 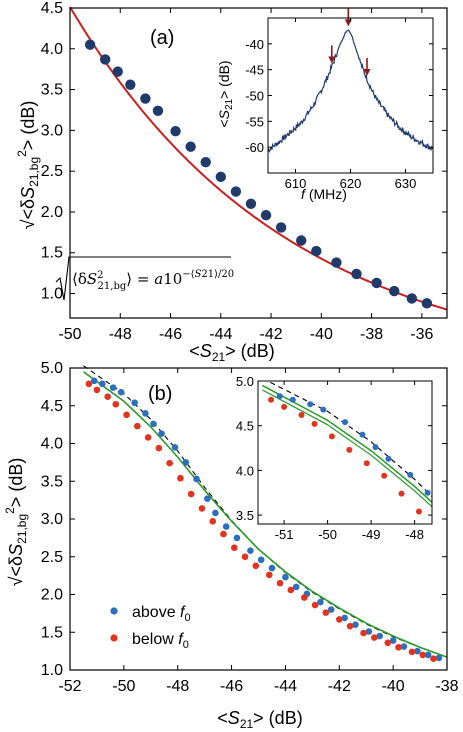 What do you see at coordinates (225, 93) in the screenshot?
I see `panel-a-inset-y-title: <S21> (dB)` at bounding box center [225, 93].